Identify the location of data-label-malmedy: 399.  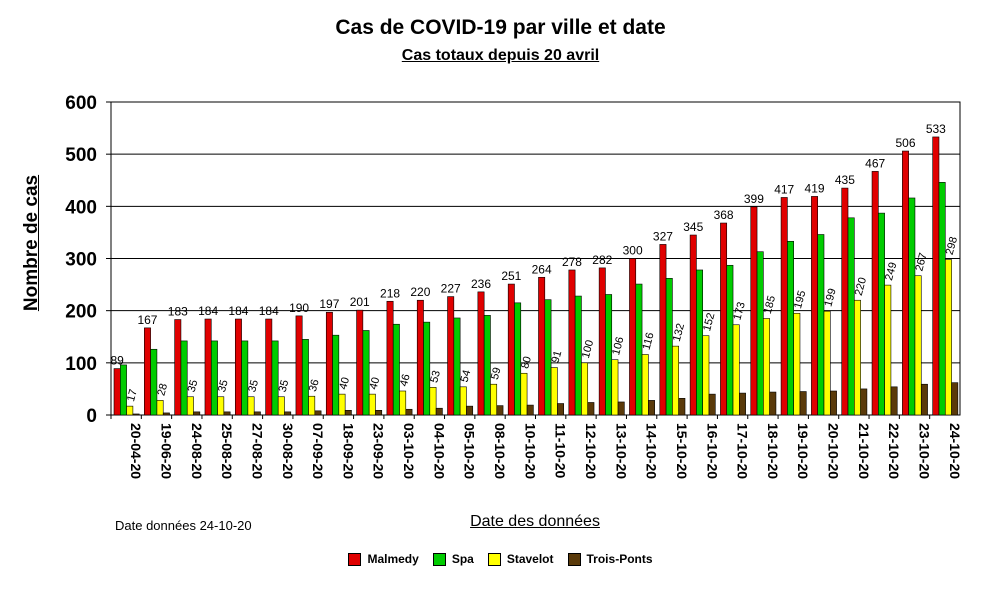
(754, 199).